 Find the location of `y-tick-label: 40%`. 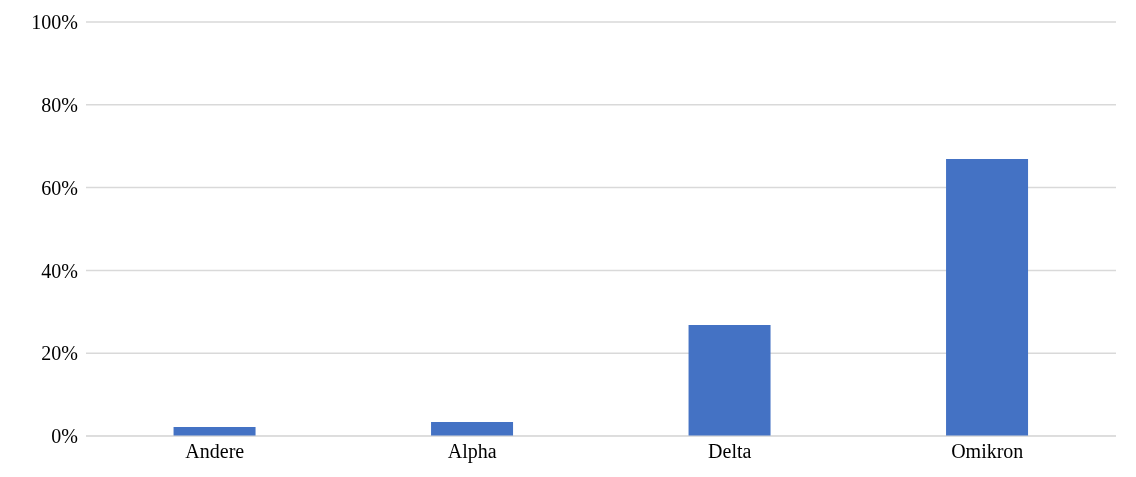

y-tick-label: 40% is located at coordinates (59, 270).